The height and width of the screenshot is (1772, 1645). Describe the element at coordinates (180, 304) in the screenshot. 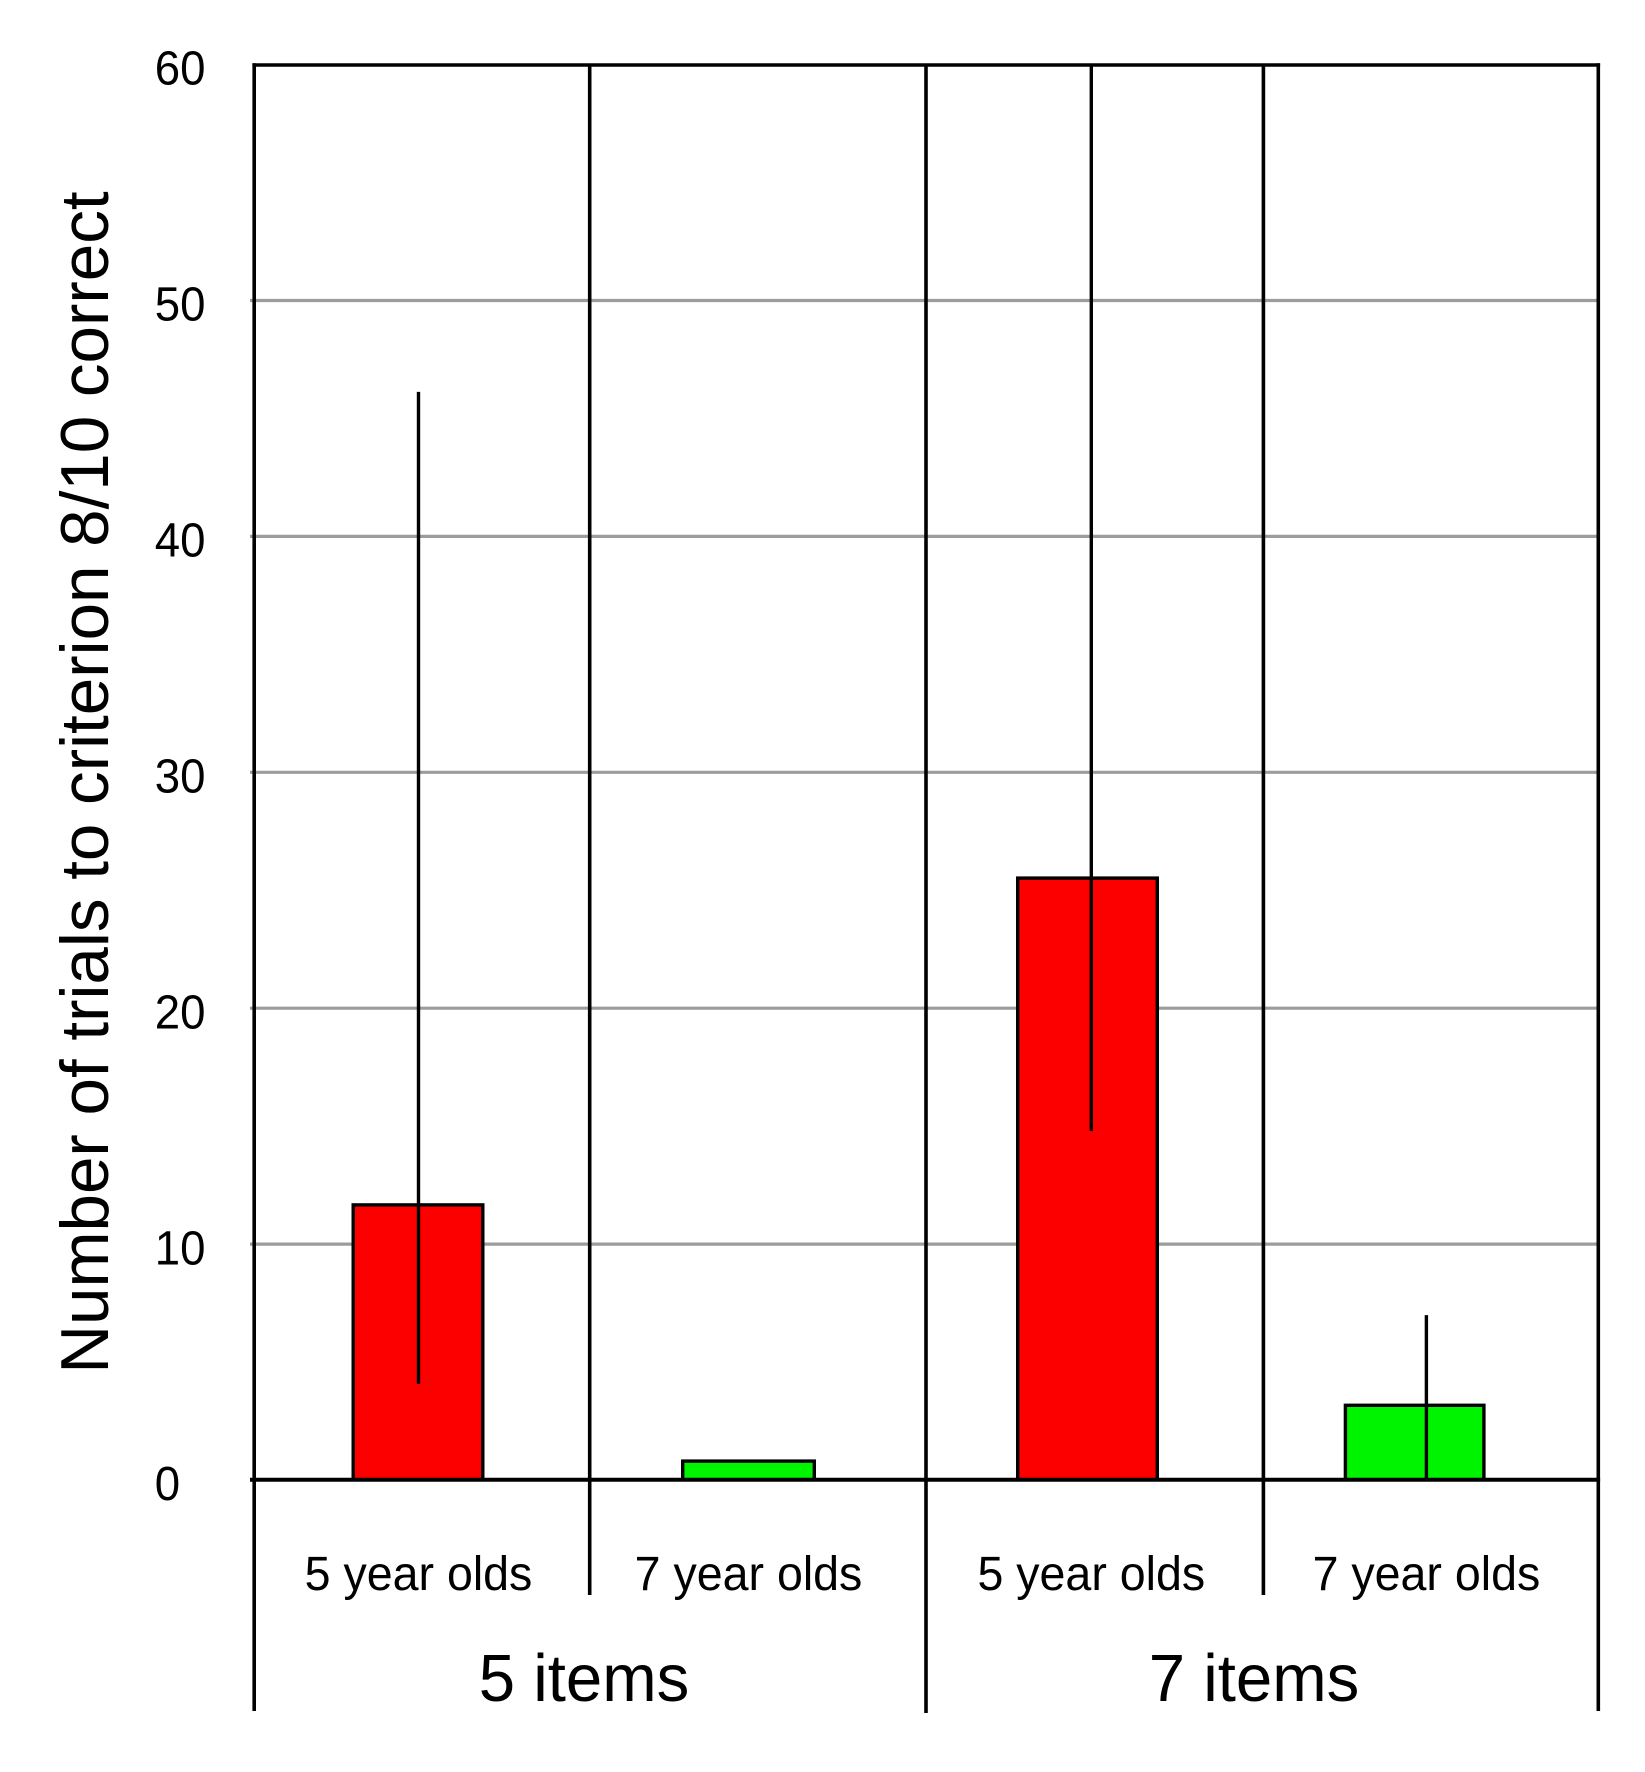

I see `svg-text: 50` at that location.